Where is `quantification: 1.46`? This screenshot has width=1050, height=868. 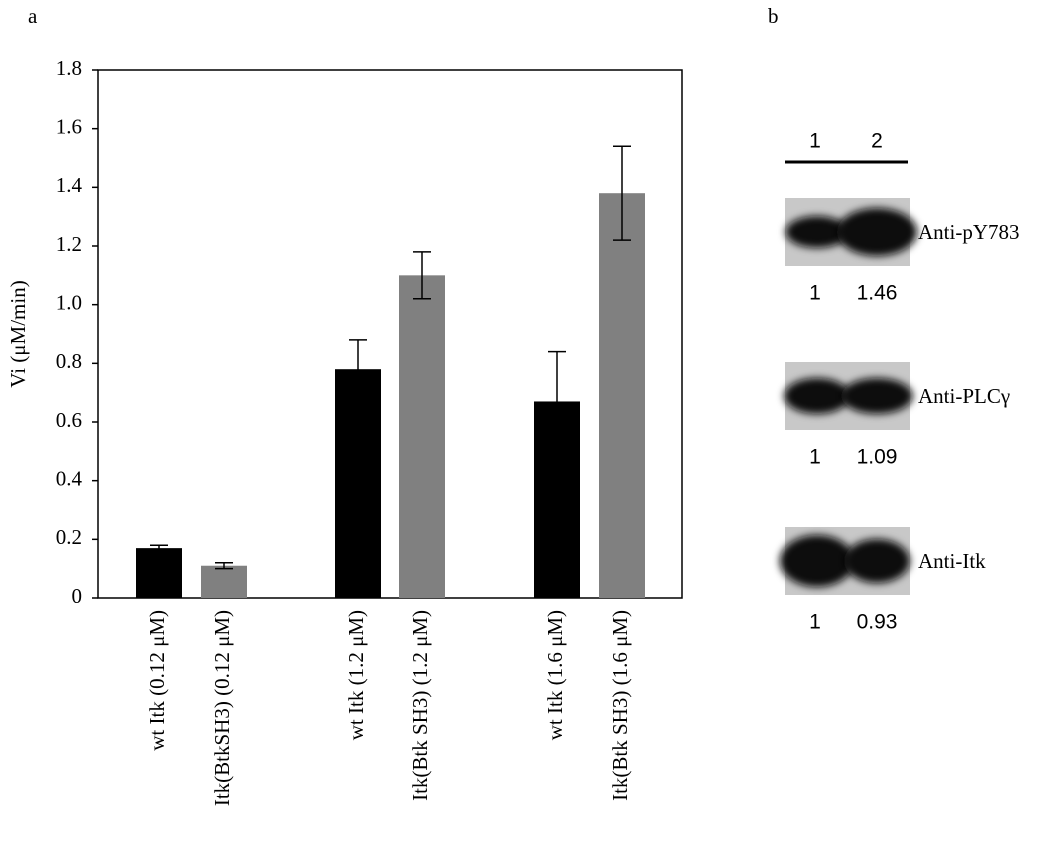 quantification: 1.46 is located at coordinates (877, 293).